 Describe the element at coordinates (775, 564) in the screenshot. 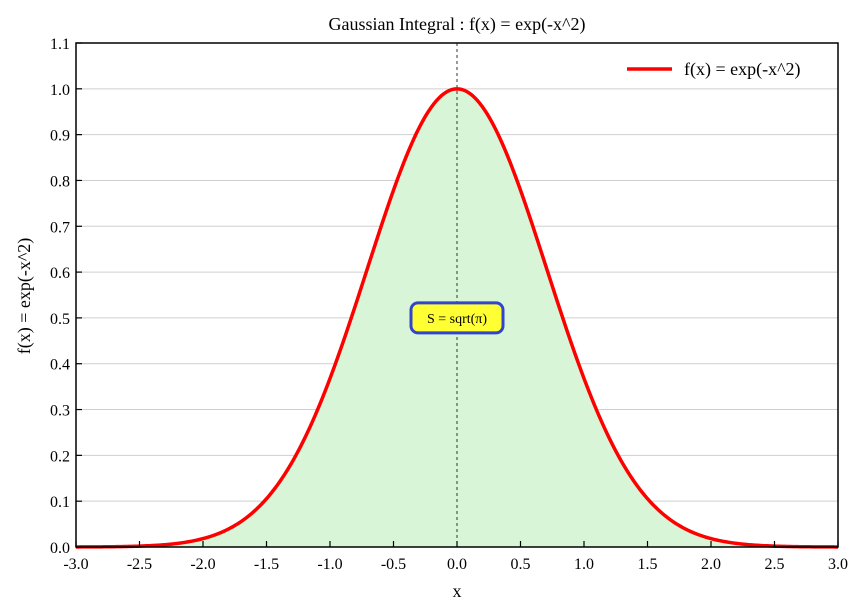

I see `x-tick-label-11: 2.5` at that location.